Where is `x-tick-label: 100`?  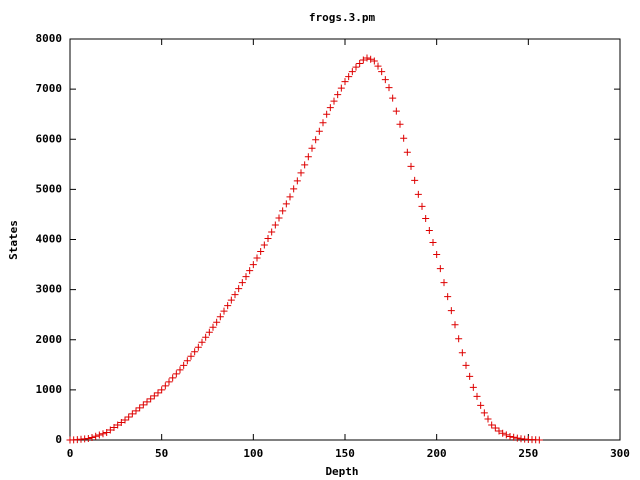
x-tick-label: 100 is located at coordinates (253, 453).